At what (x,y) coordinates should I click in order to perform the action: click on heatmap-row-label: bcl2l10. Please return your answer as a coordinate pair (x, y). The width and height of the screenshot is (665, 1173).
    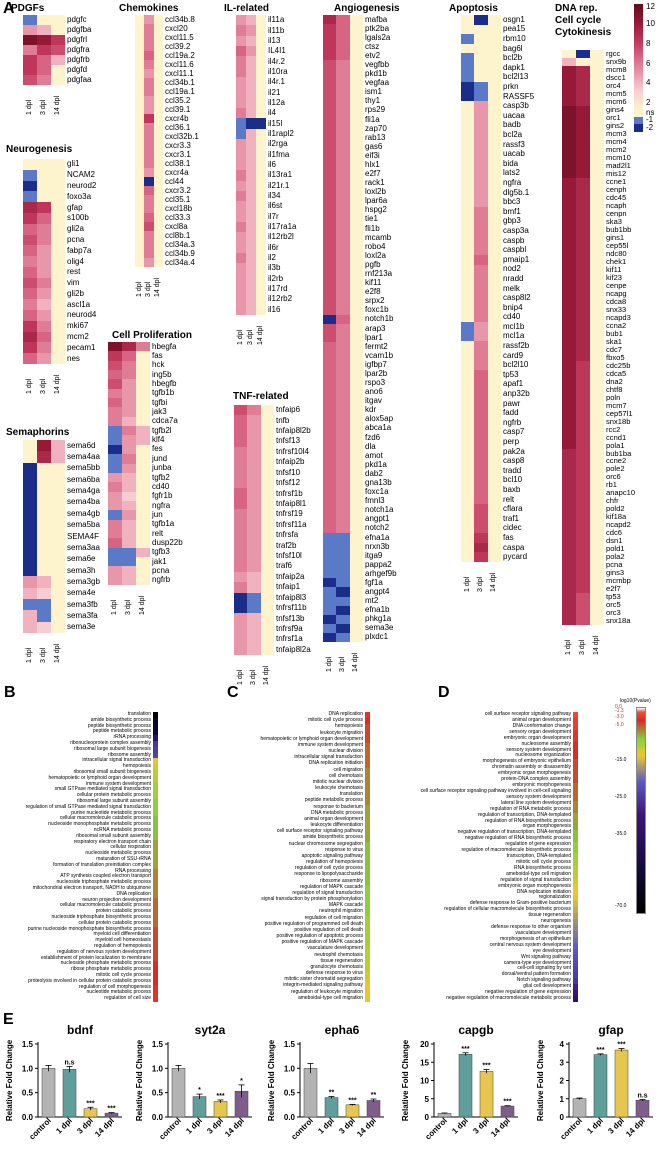
    Looking at the image, I should click on (516, 365).